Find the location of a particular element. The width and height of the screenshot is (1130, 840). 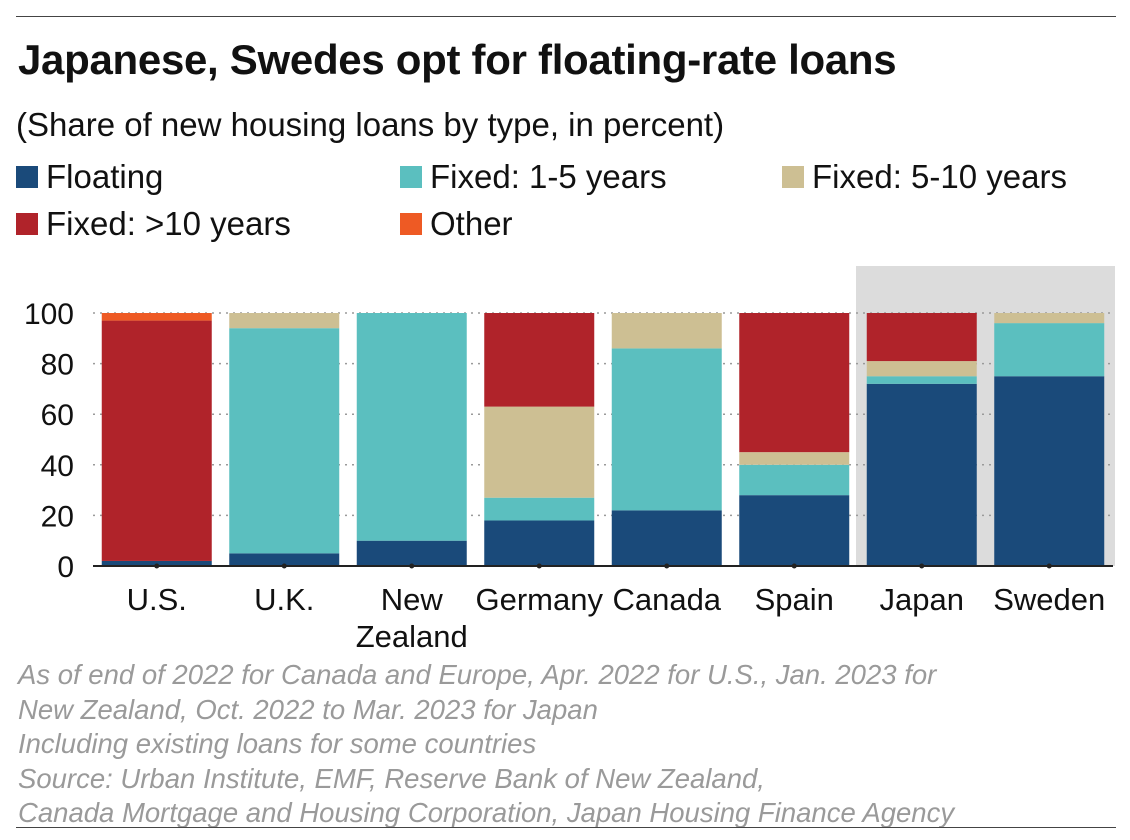

legend-label-fixed-over-10: Fixed: >10 years is located at coordinates (168, 223).